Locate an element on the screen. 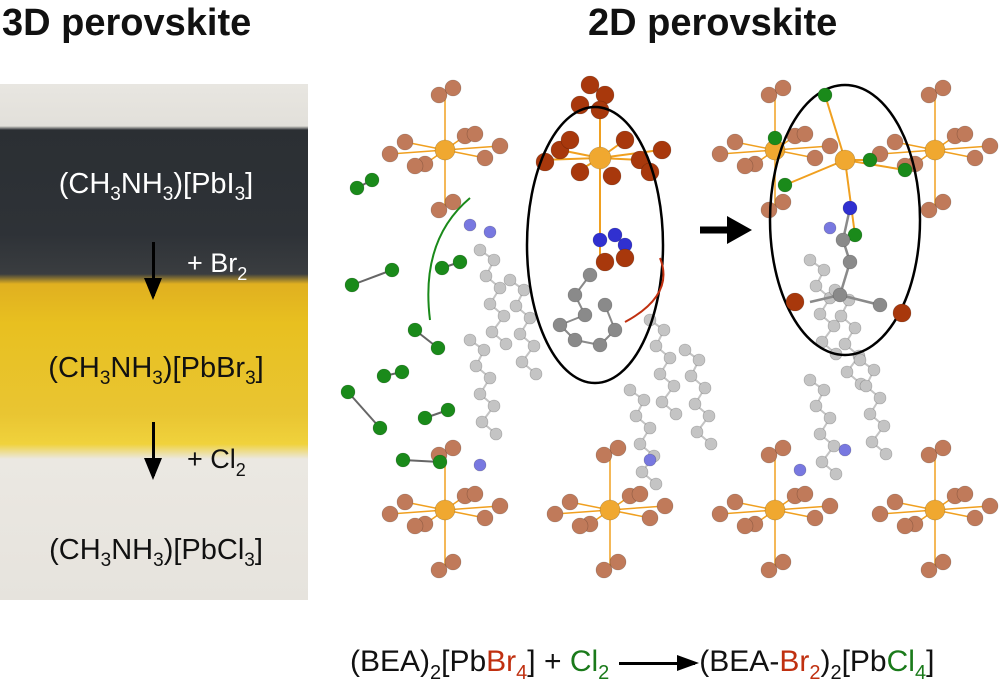 This screenshot has height=689, width=999. green-curved-arrow is located at coordinates (449, 259).